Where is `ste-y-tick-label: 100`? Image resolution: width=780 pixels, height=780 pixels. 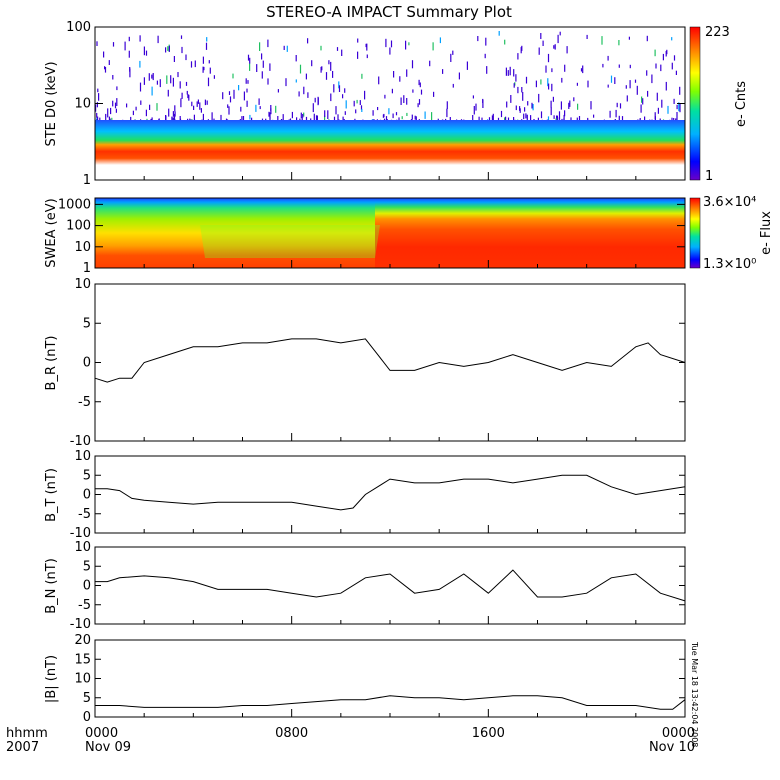
ste-y-tick-label: 100 is located at coordinates (78, 27).